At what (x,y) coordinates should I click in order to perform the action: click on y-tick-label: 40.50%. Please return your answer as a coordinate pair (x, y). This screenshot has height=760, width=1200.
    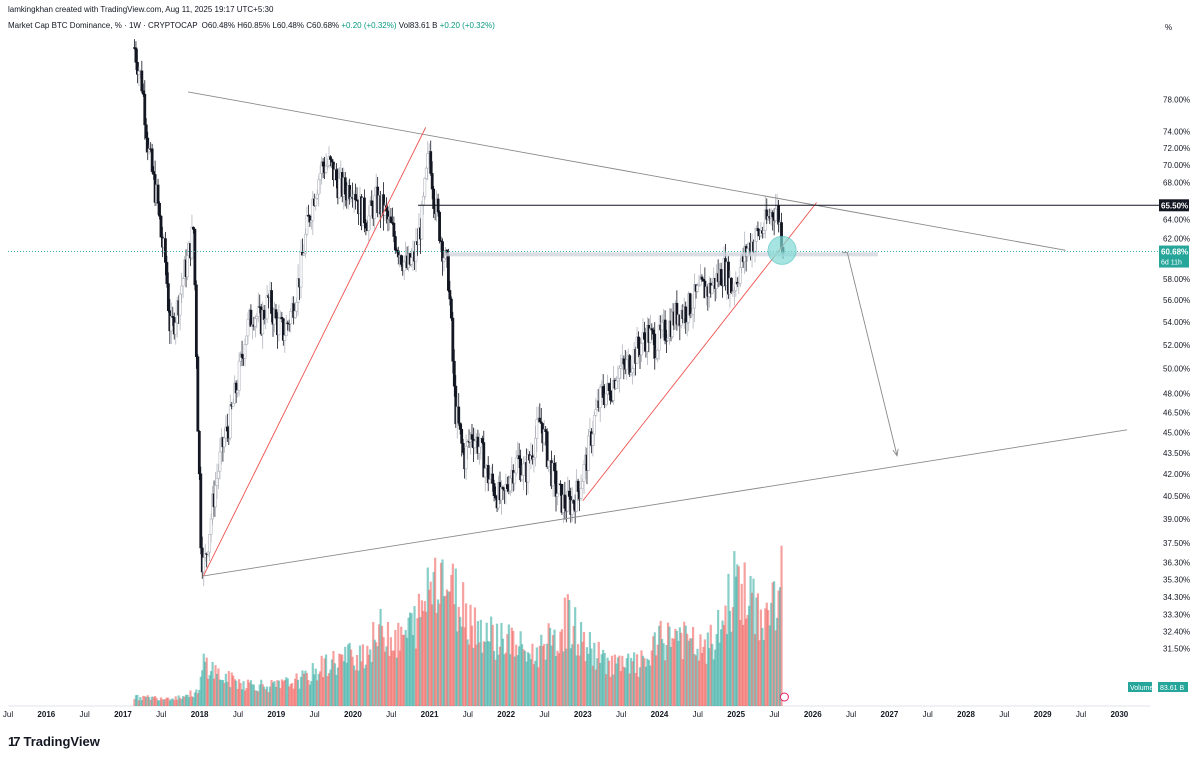
    Looking at the image, I should click on (1176, 496).